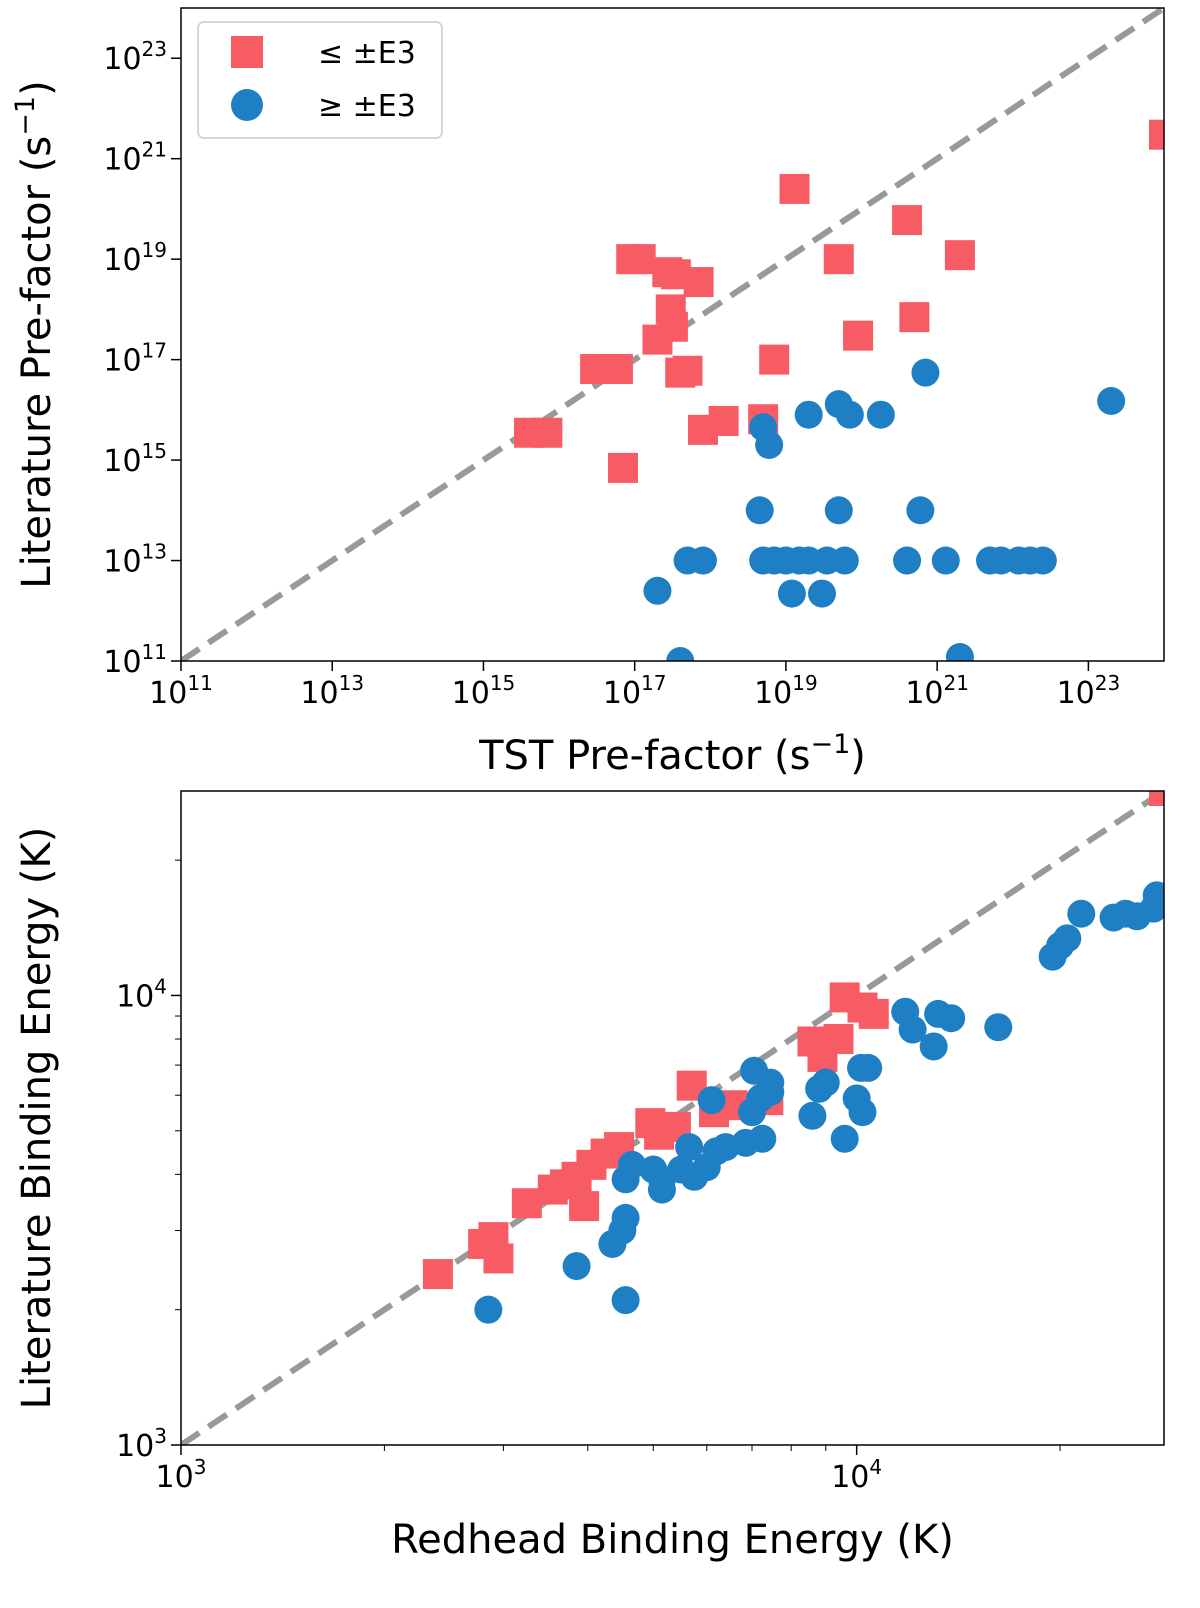 The width and height of the screenshot is (1200, 1608). Describe the element at coordinates (247, 52) in the screenshot. I see `legend-square-marker` at that location.